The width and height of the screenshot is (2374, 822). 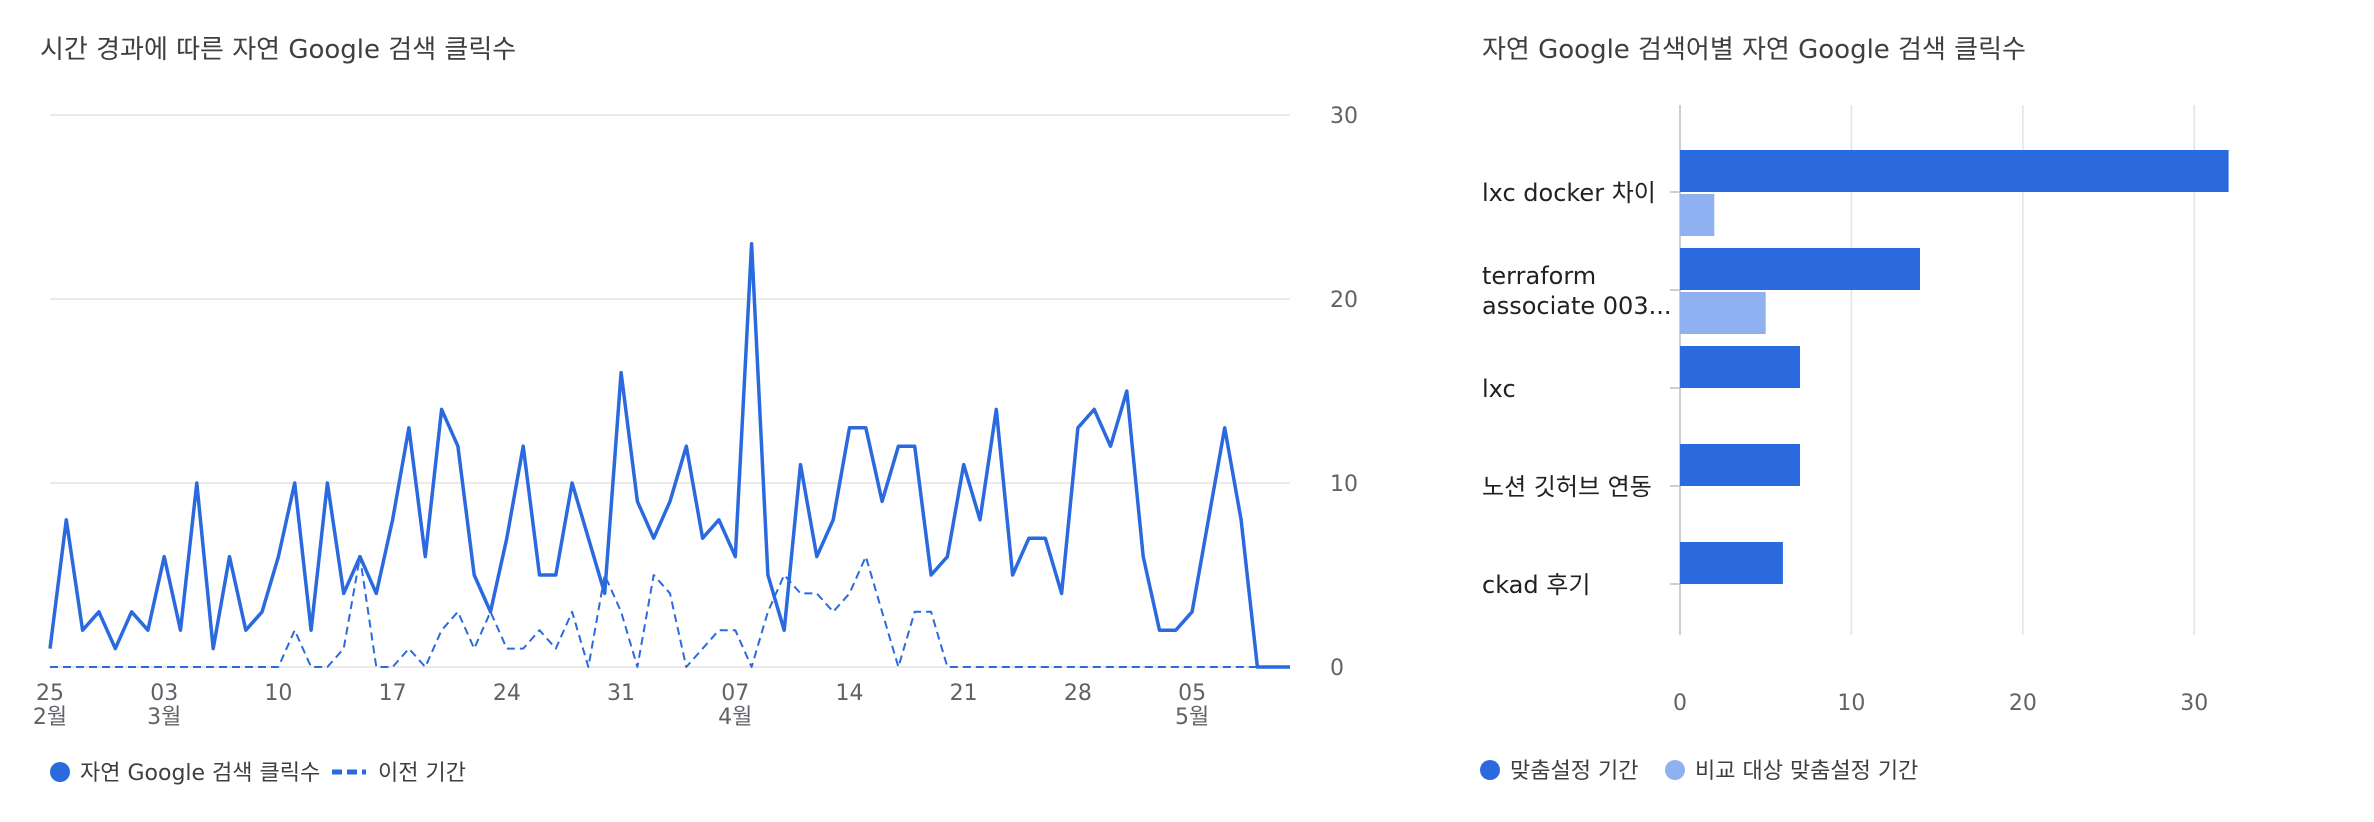 I want to click on legend-label-previous: 이전 기간, so click(x=422, y=773).